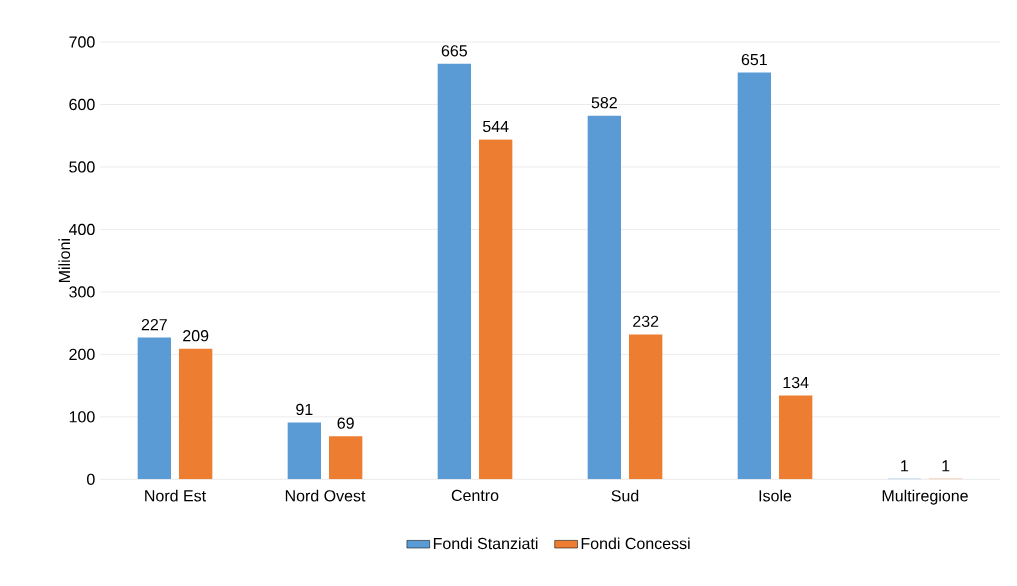  Describe the element at coordinates (82, 42) in the screenshot. I see `y-tick-label: 700` at that location.